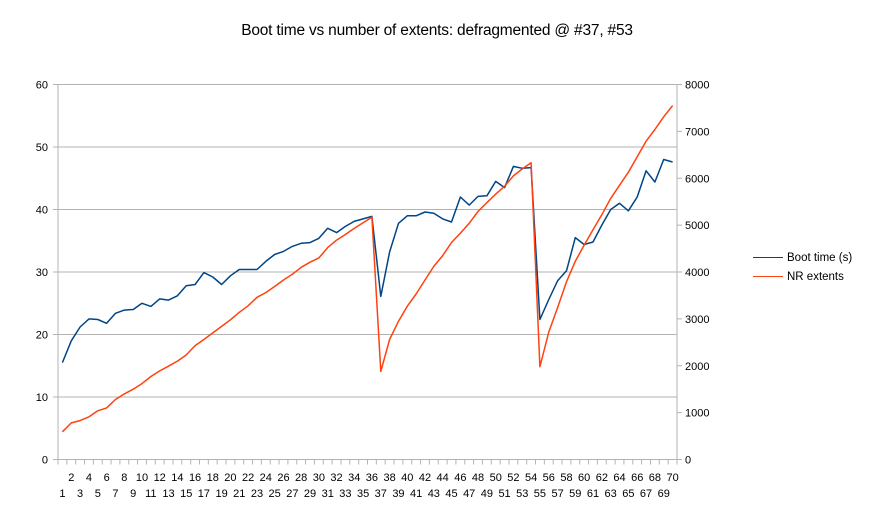 Image resolution: width=874 pixels, height=525 pixels. Describe the element at coordinates (389, 478) in the screenshot. I see `x-tick-label: 38` at that location.